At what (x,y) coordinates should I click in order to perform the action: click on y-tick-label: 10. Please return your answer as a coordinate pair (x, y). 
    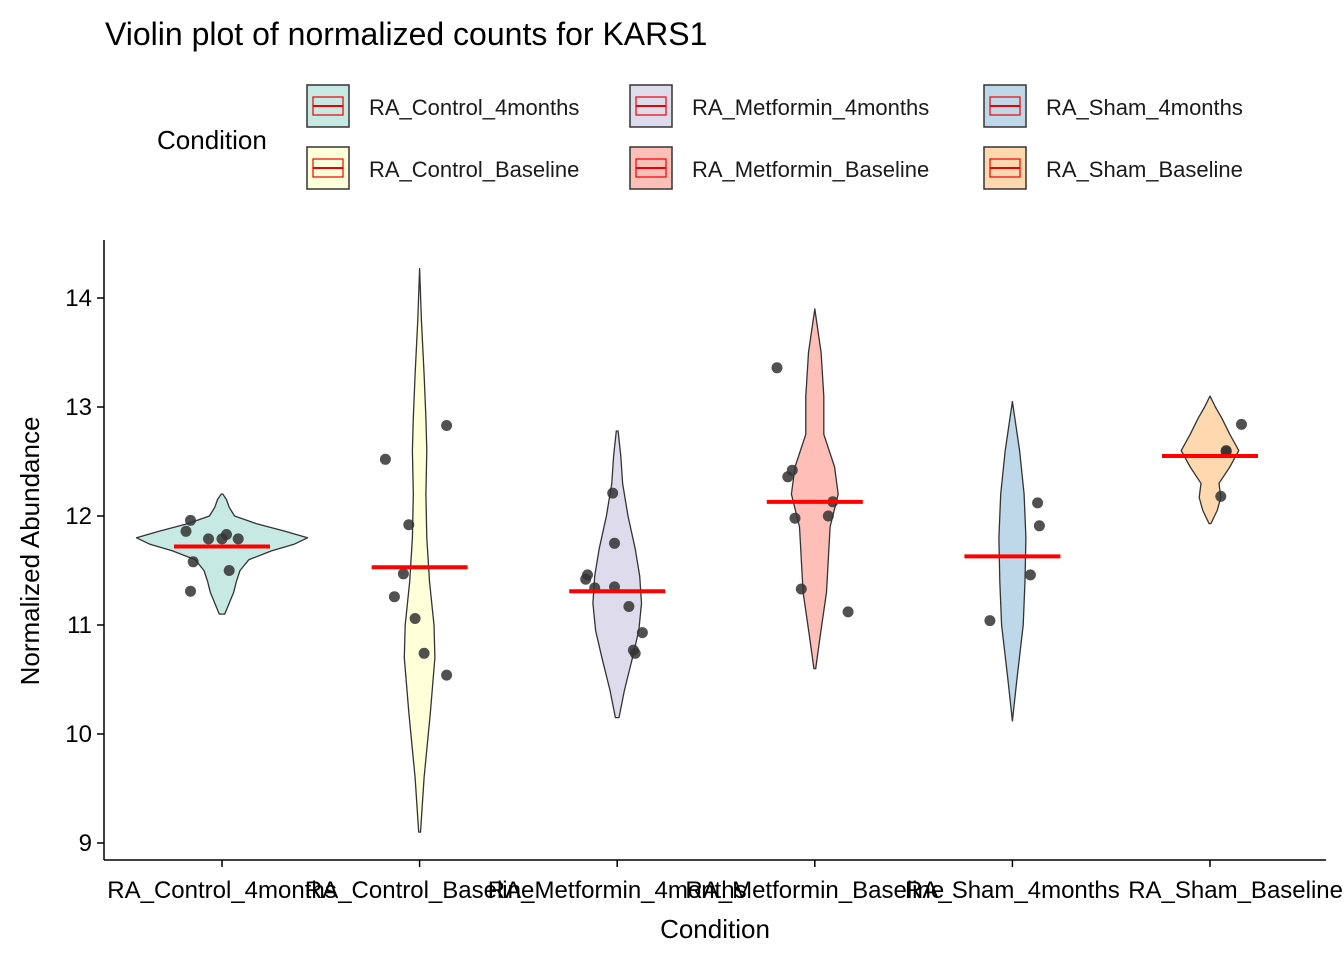
    Looking at the image, I should click on (78, 734).